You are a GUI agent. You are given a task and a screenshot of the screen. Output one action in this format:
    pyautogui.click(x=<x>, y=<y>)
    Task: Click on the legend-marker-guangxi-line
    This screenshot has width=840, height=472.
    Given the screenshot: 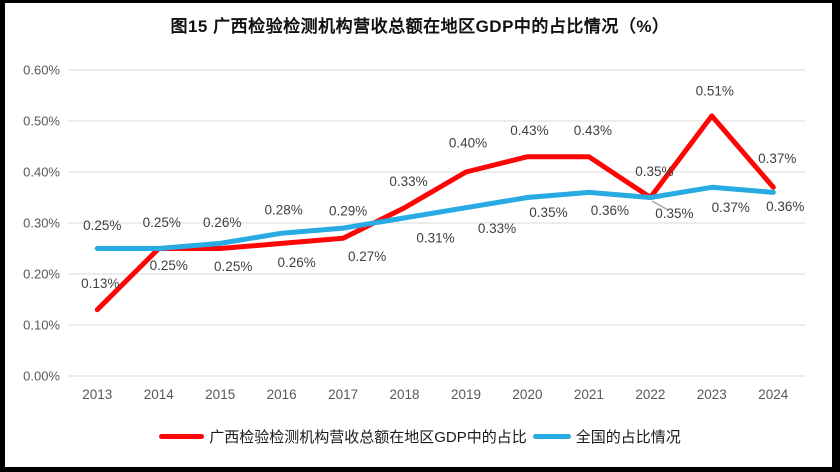 What is the action you would take?
    pyautogui.click(x=182, y=436)
    